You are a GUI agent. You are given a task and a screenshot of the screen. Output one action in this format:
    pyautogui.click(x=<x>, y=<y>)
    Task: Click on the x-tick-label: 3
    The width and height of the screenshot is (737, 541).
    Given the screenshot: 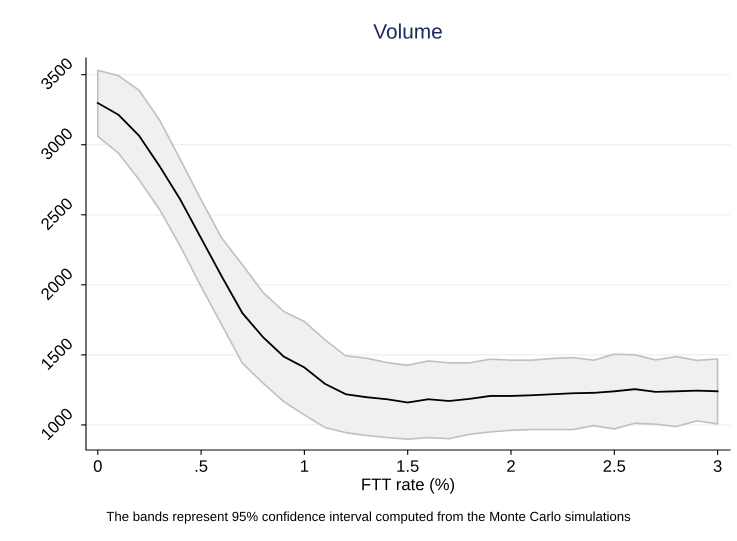 What is the action you would take?
    pyautogui.click(x=718, y=466)
    